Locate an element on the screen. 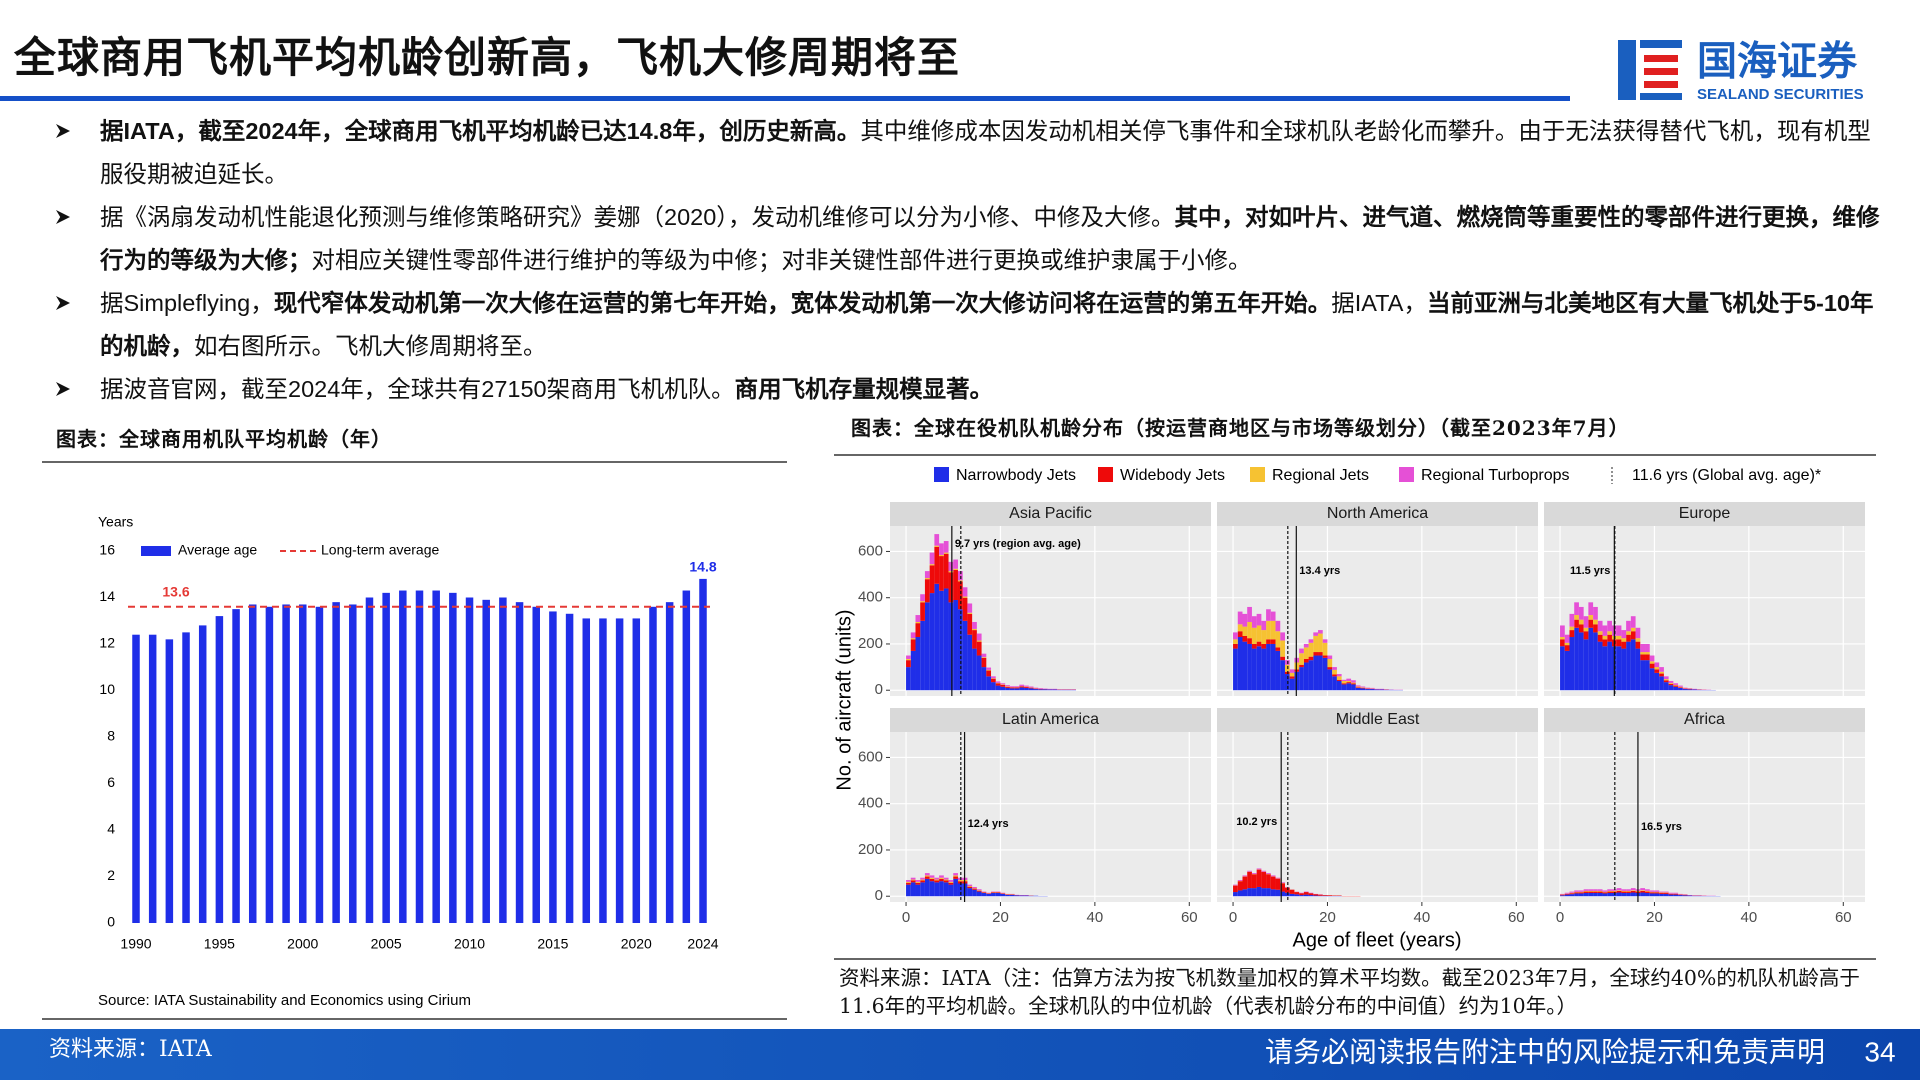  panel-title: North America is located at coordinates (1377, 513).